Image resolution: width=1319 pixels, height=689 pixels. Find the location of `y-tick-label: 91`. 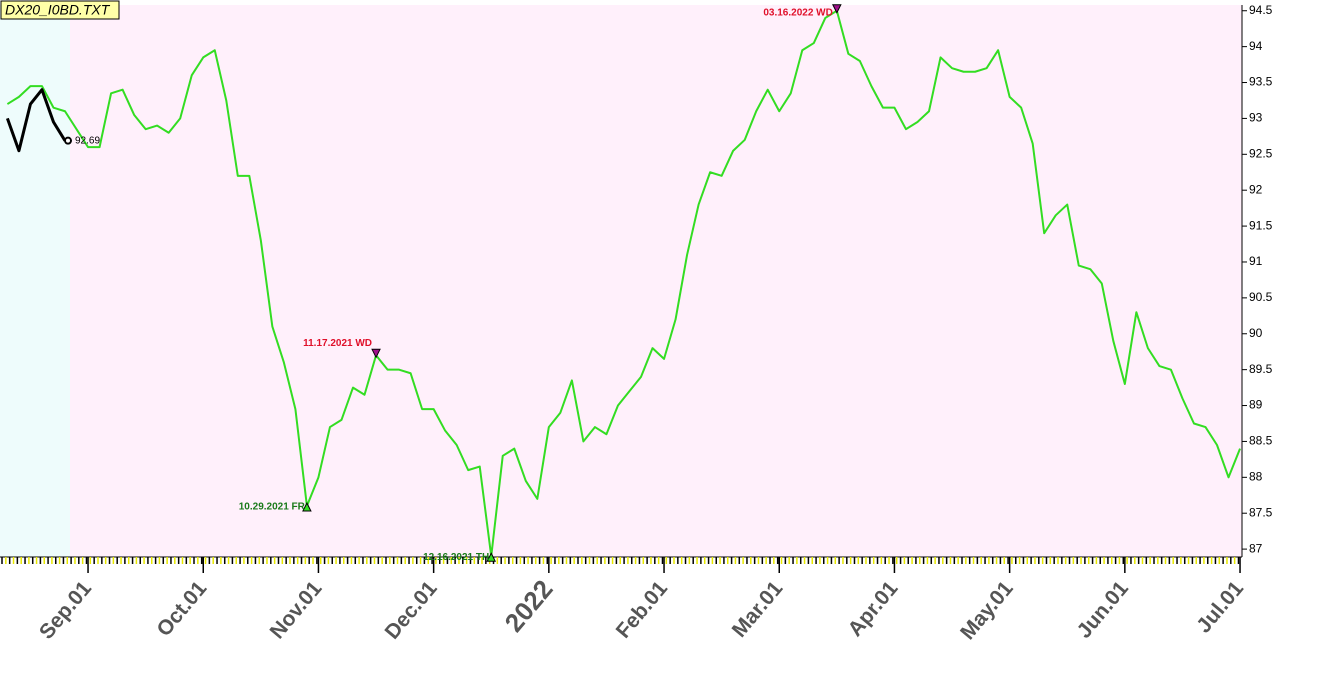

y-tick-label: 91 is located at coordinates (1256, 261).